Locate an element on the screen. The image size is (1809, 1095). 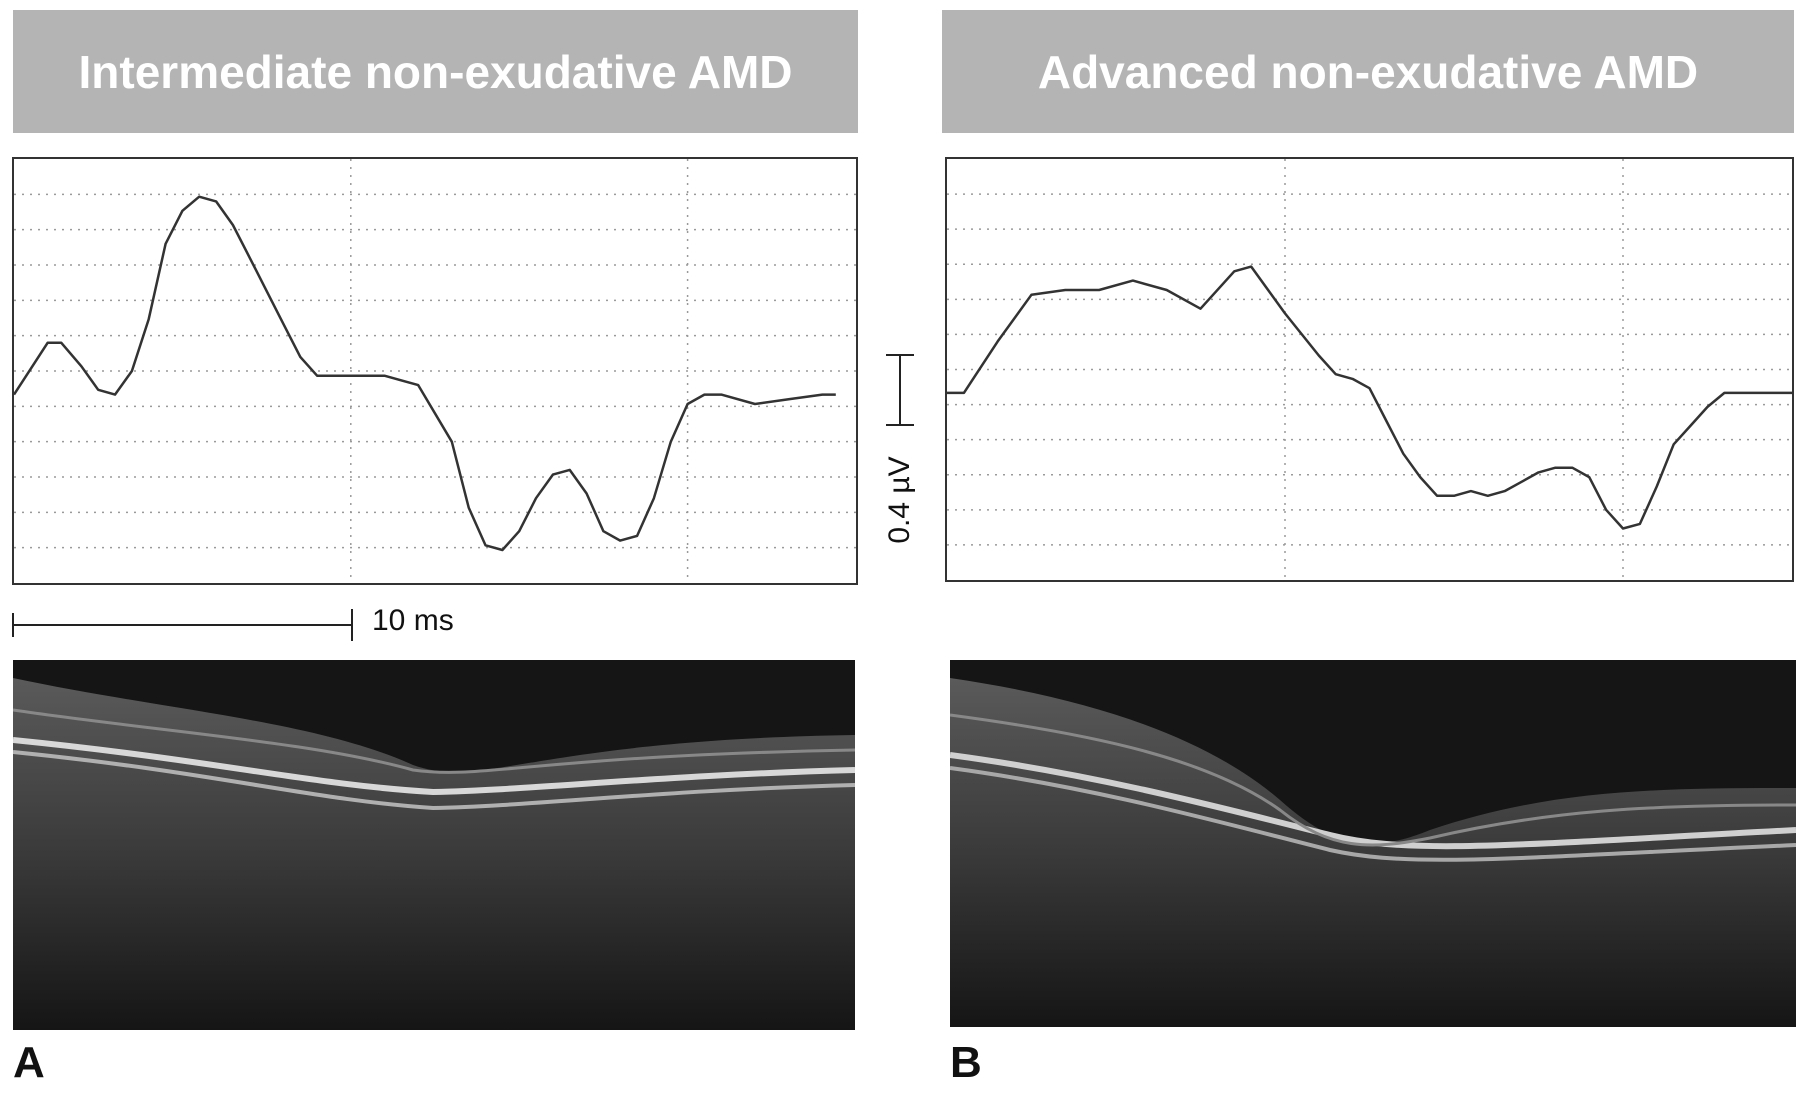
panel-a-letter: A is located at coordinates (29, 1062).